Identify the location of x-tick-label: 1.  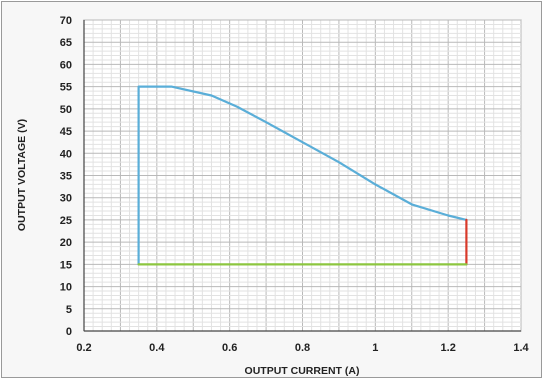
(375, 348).